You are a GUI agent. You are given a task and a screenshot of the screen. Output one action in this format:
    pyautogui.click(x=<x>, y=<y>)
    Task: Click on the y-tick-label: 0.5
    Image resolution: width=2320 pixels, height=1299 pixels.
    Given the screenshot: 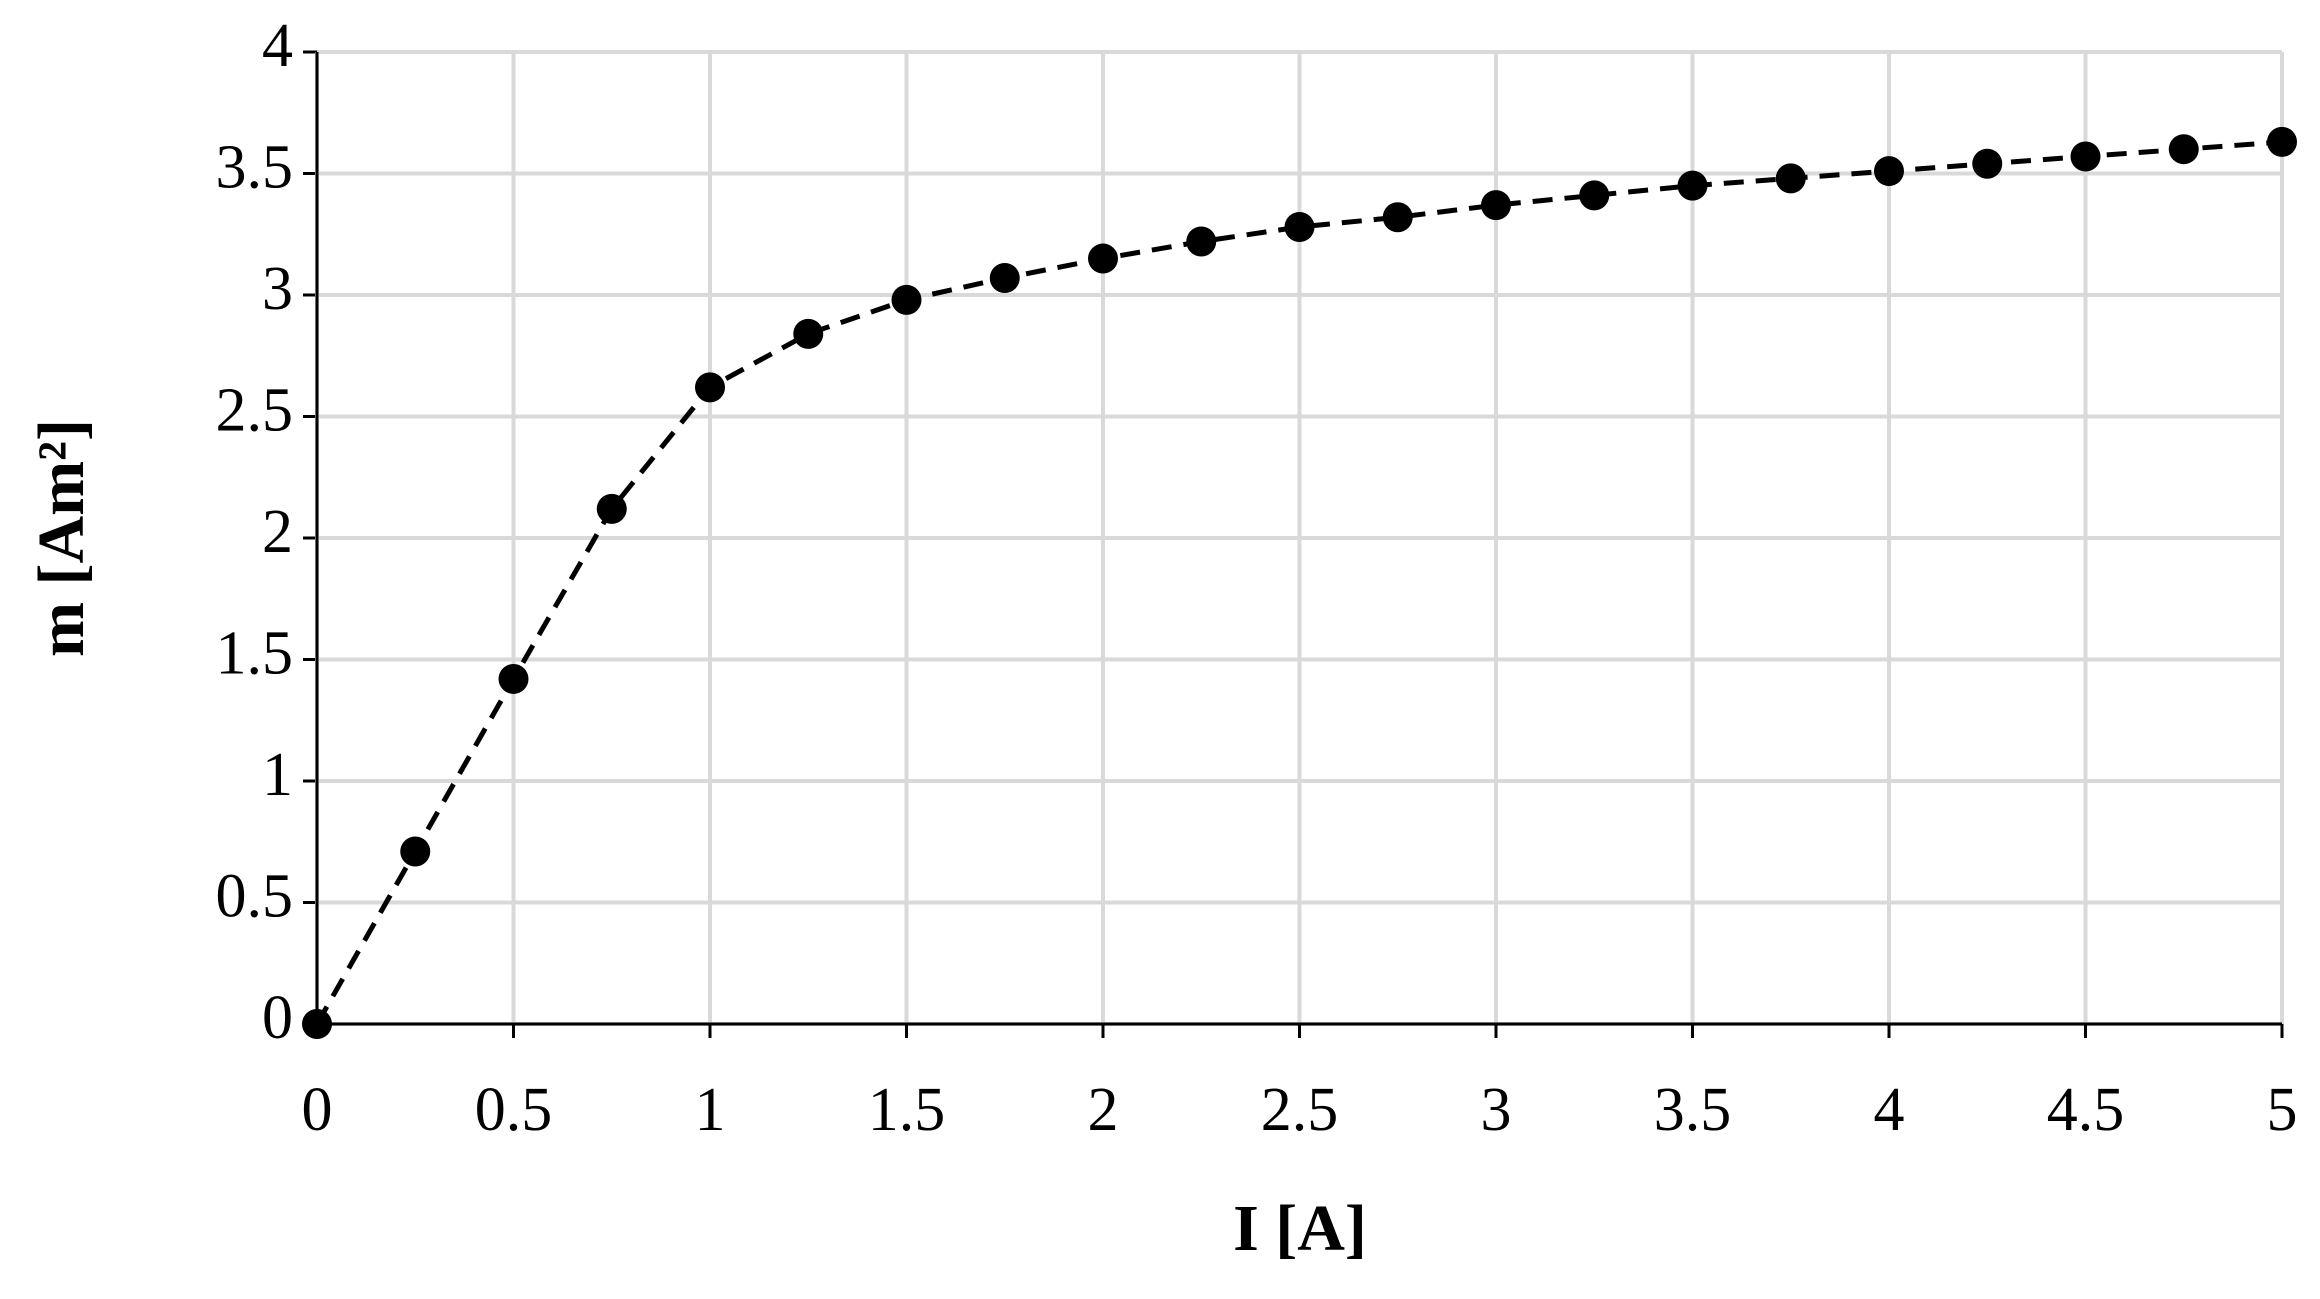 What is the action you would take?
    pyautogui.click(x=255, y=897)
    